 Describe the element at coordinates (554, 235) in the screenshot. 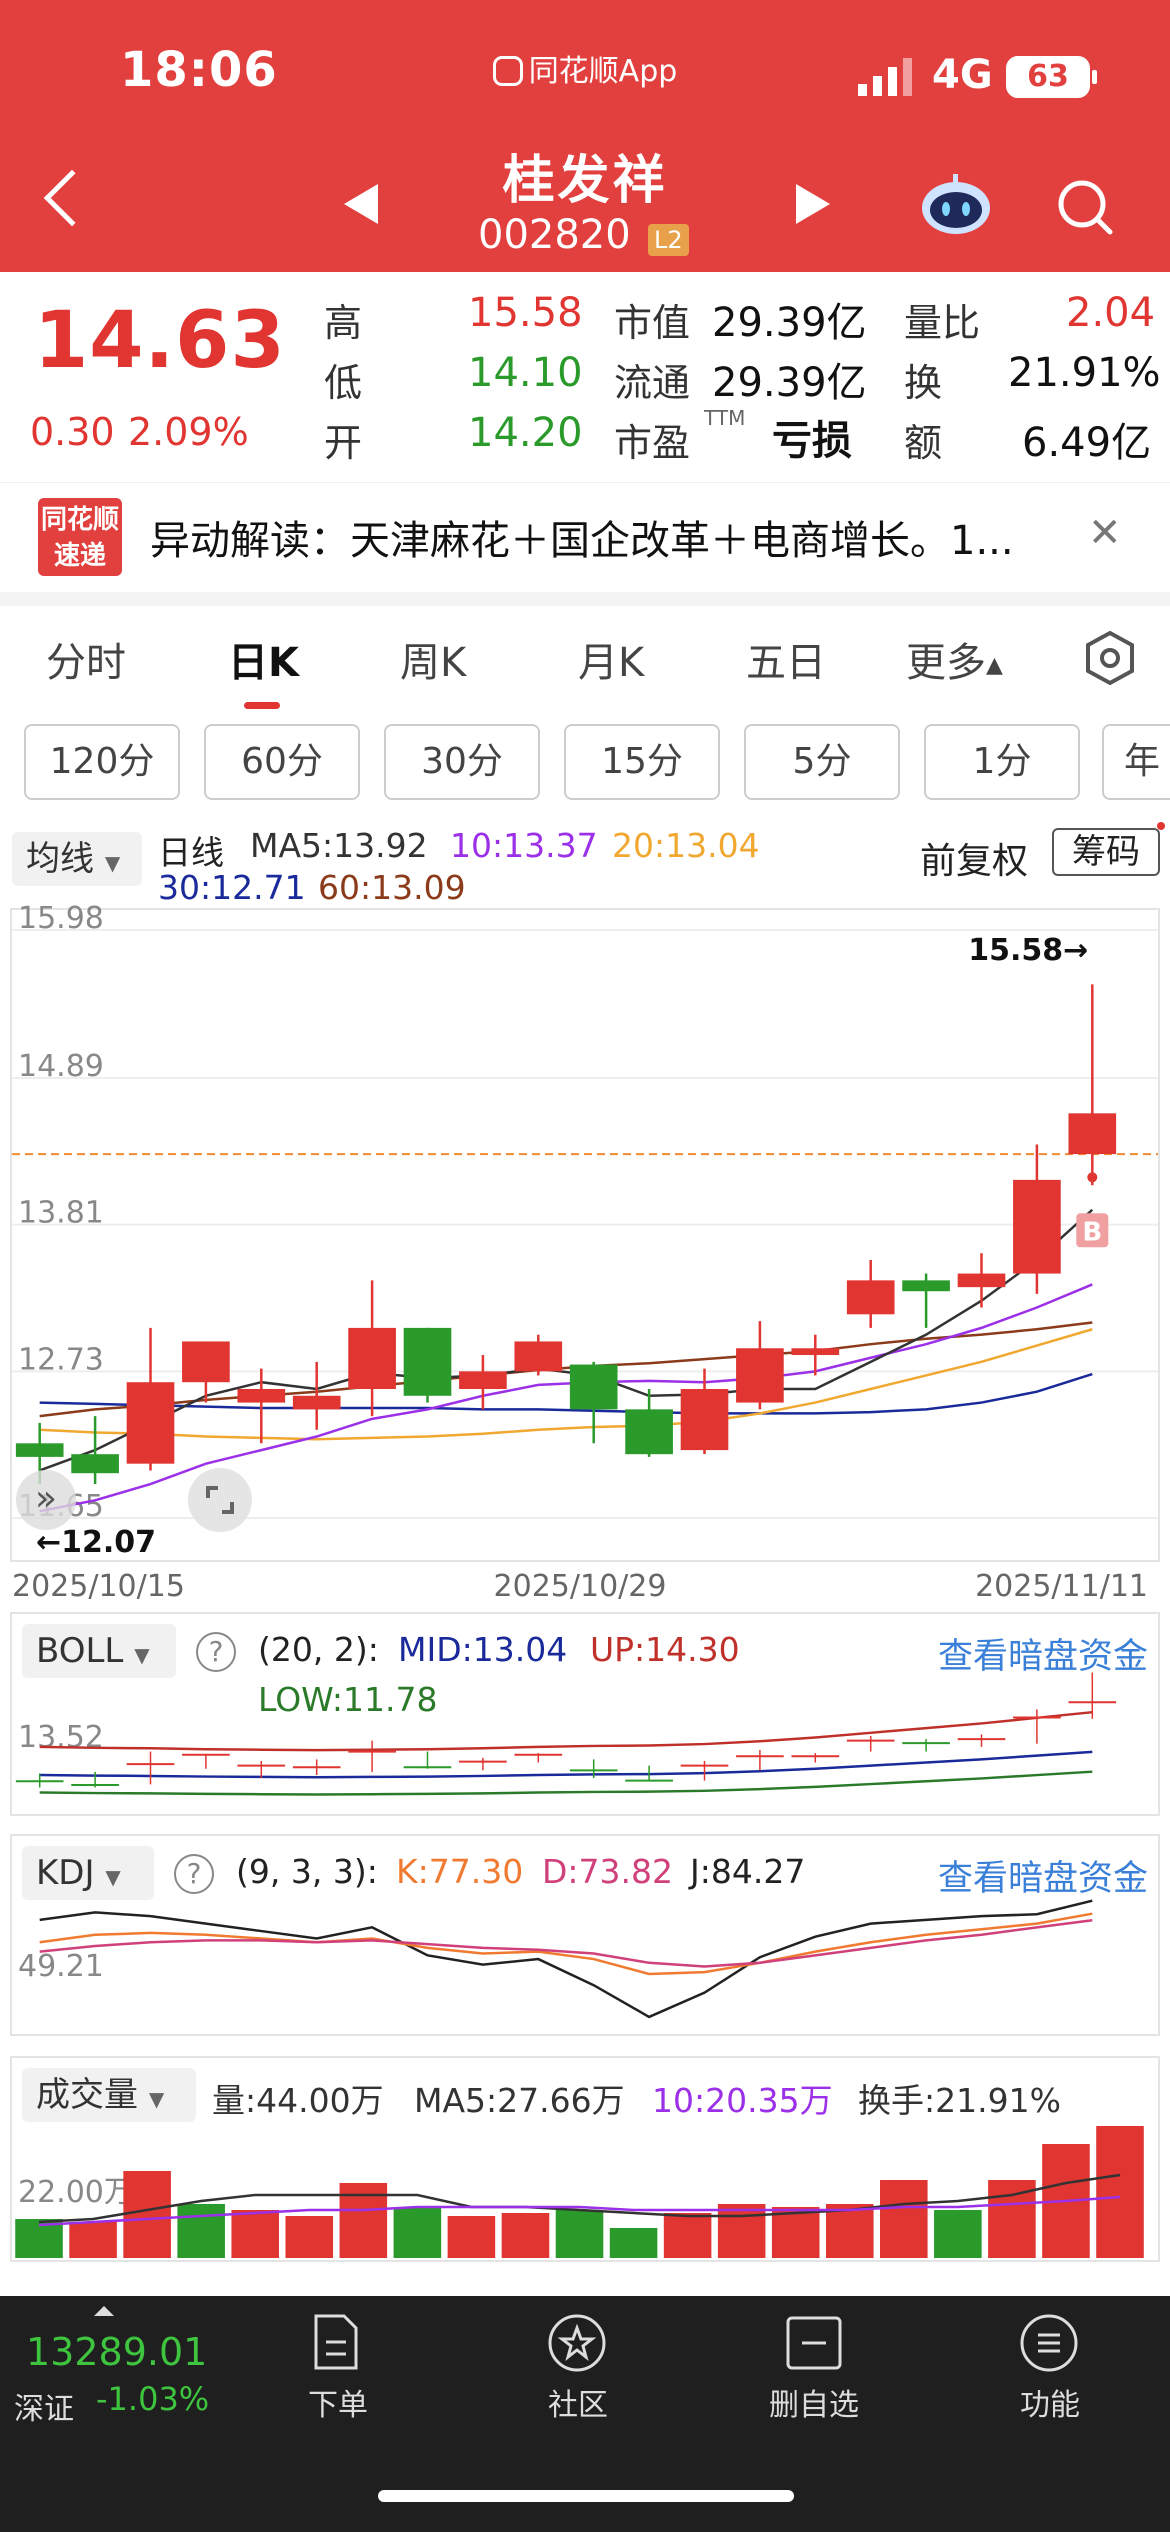

I see `stock-code: 002820` at that location.